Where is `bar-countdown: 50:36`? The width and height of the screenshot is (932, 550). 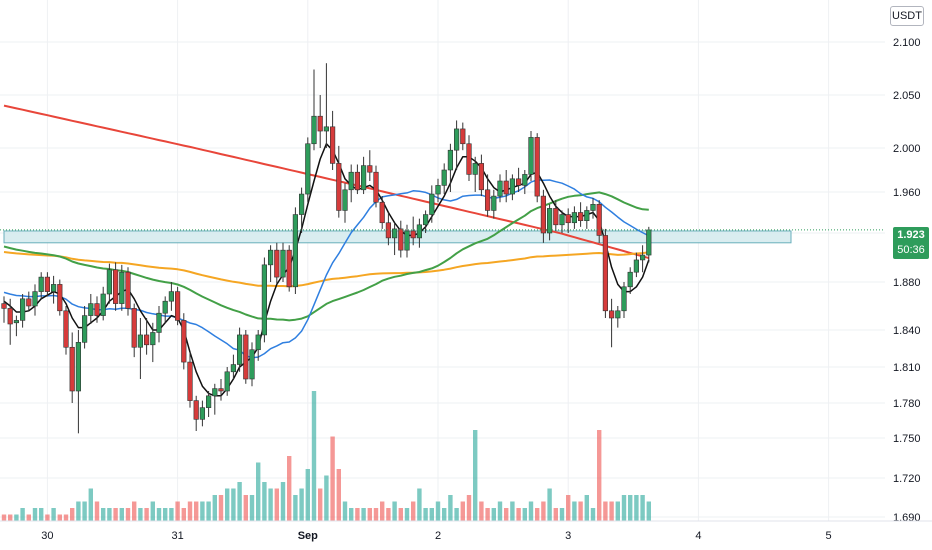
bar-countdown: 50:36 is located at coordinates (911, 250).